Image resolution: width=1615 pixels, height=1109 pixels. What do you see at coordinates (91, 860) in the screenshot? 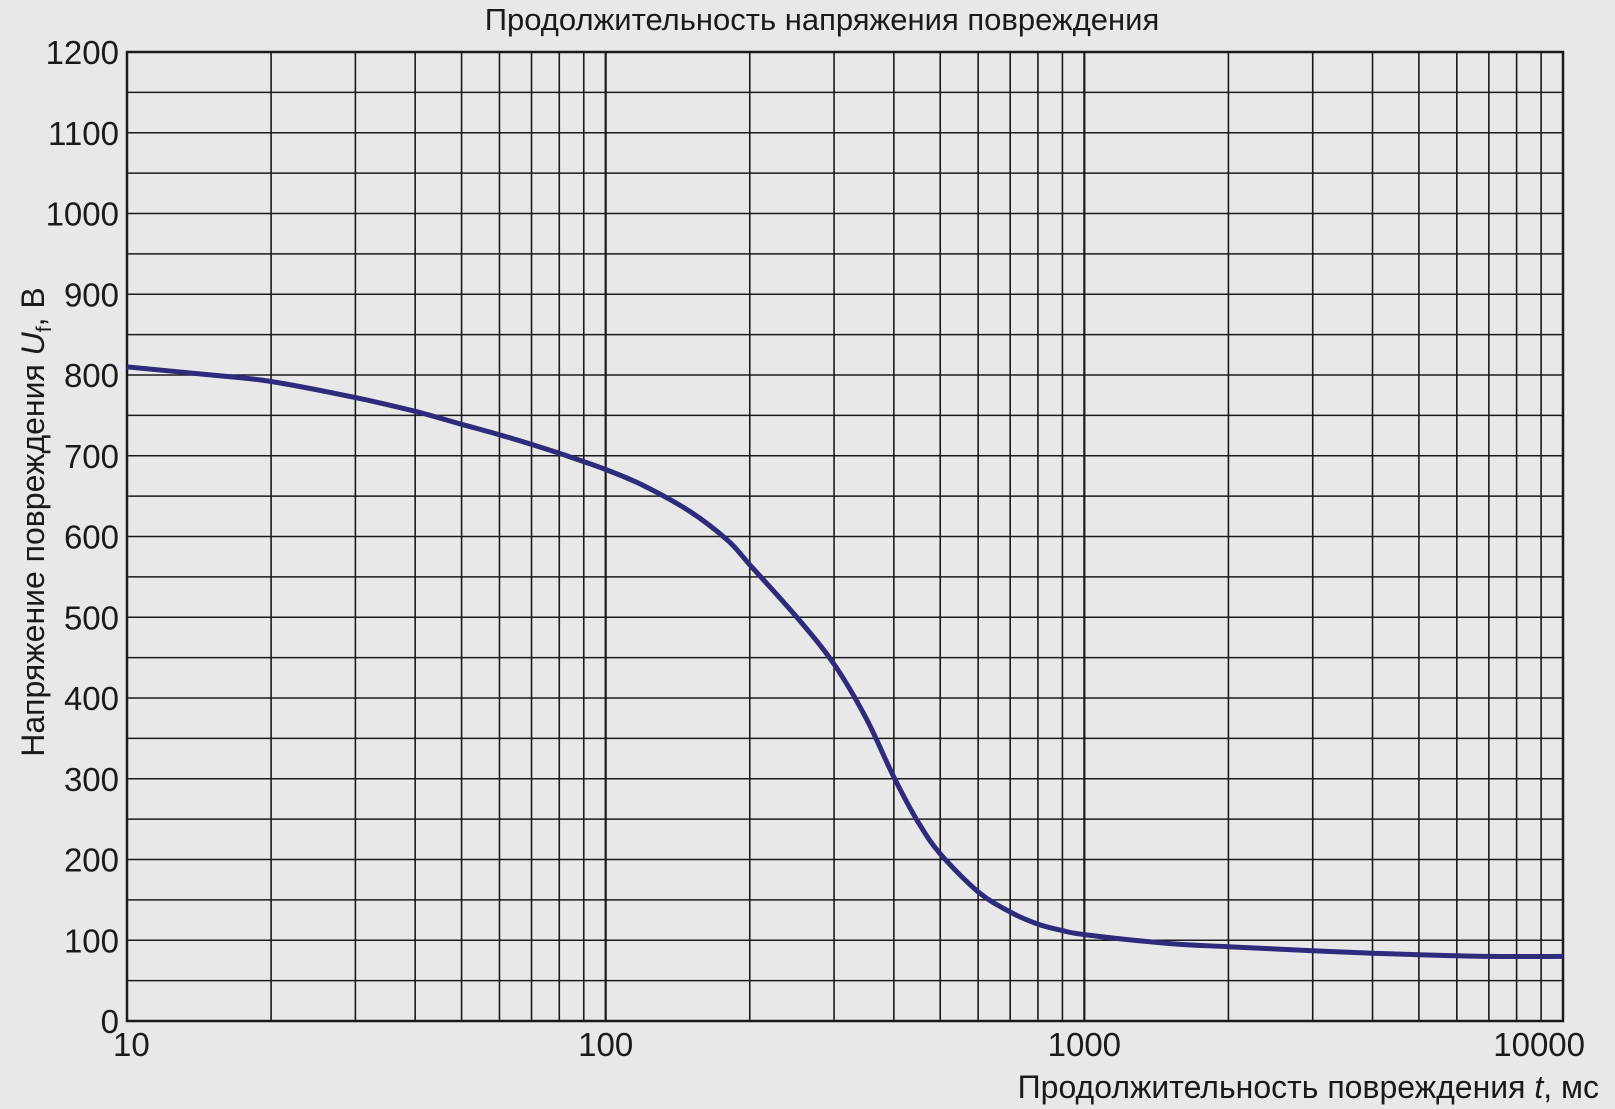
I see `y-tick-label: 200` at bounding box center [91, 860].